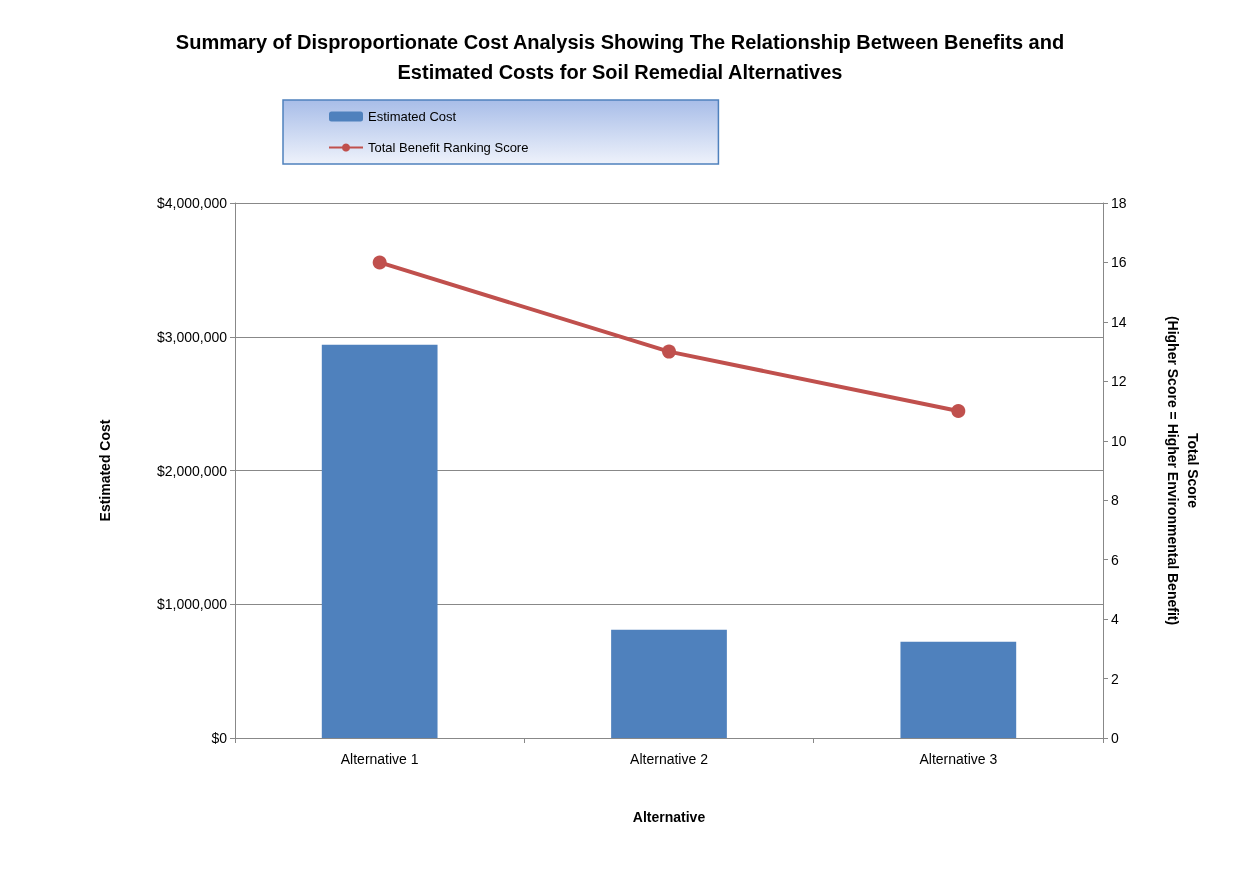  Describe the element at coordinates (1115, 559) in the screenshot. I see `y2-tick-label: 6` at that location.